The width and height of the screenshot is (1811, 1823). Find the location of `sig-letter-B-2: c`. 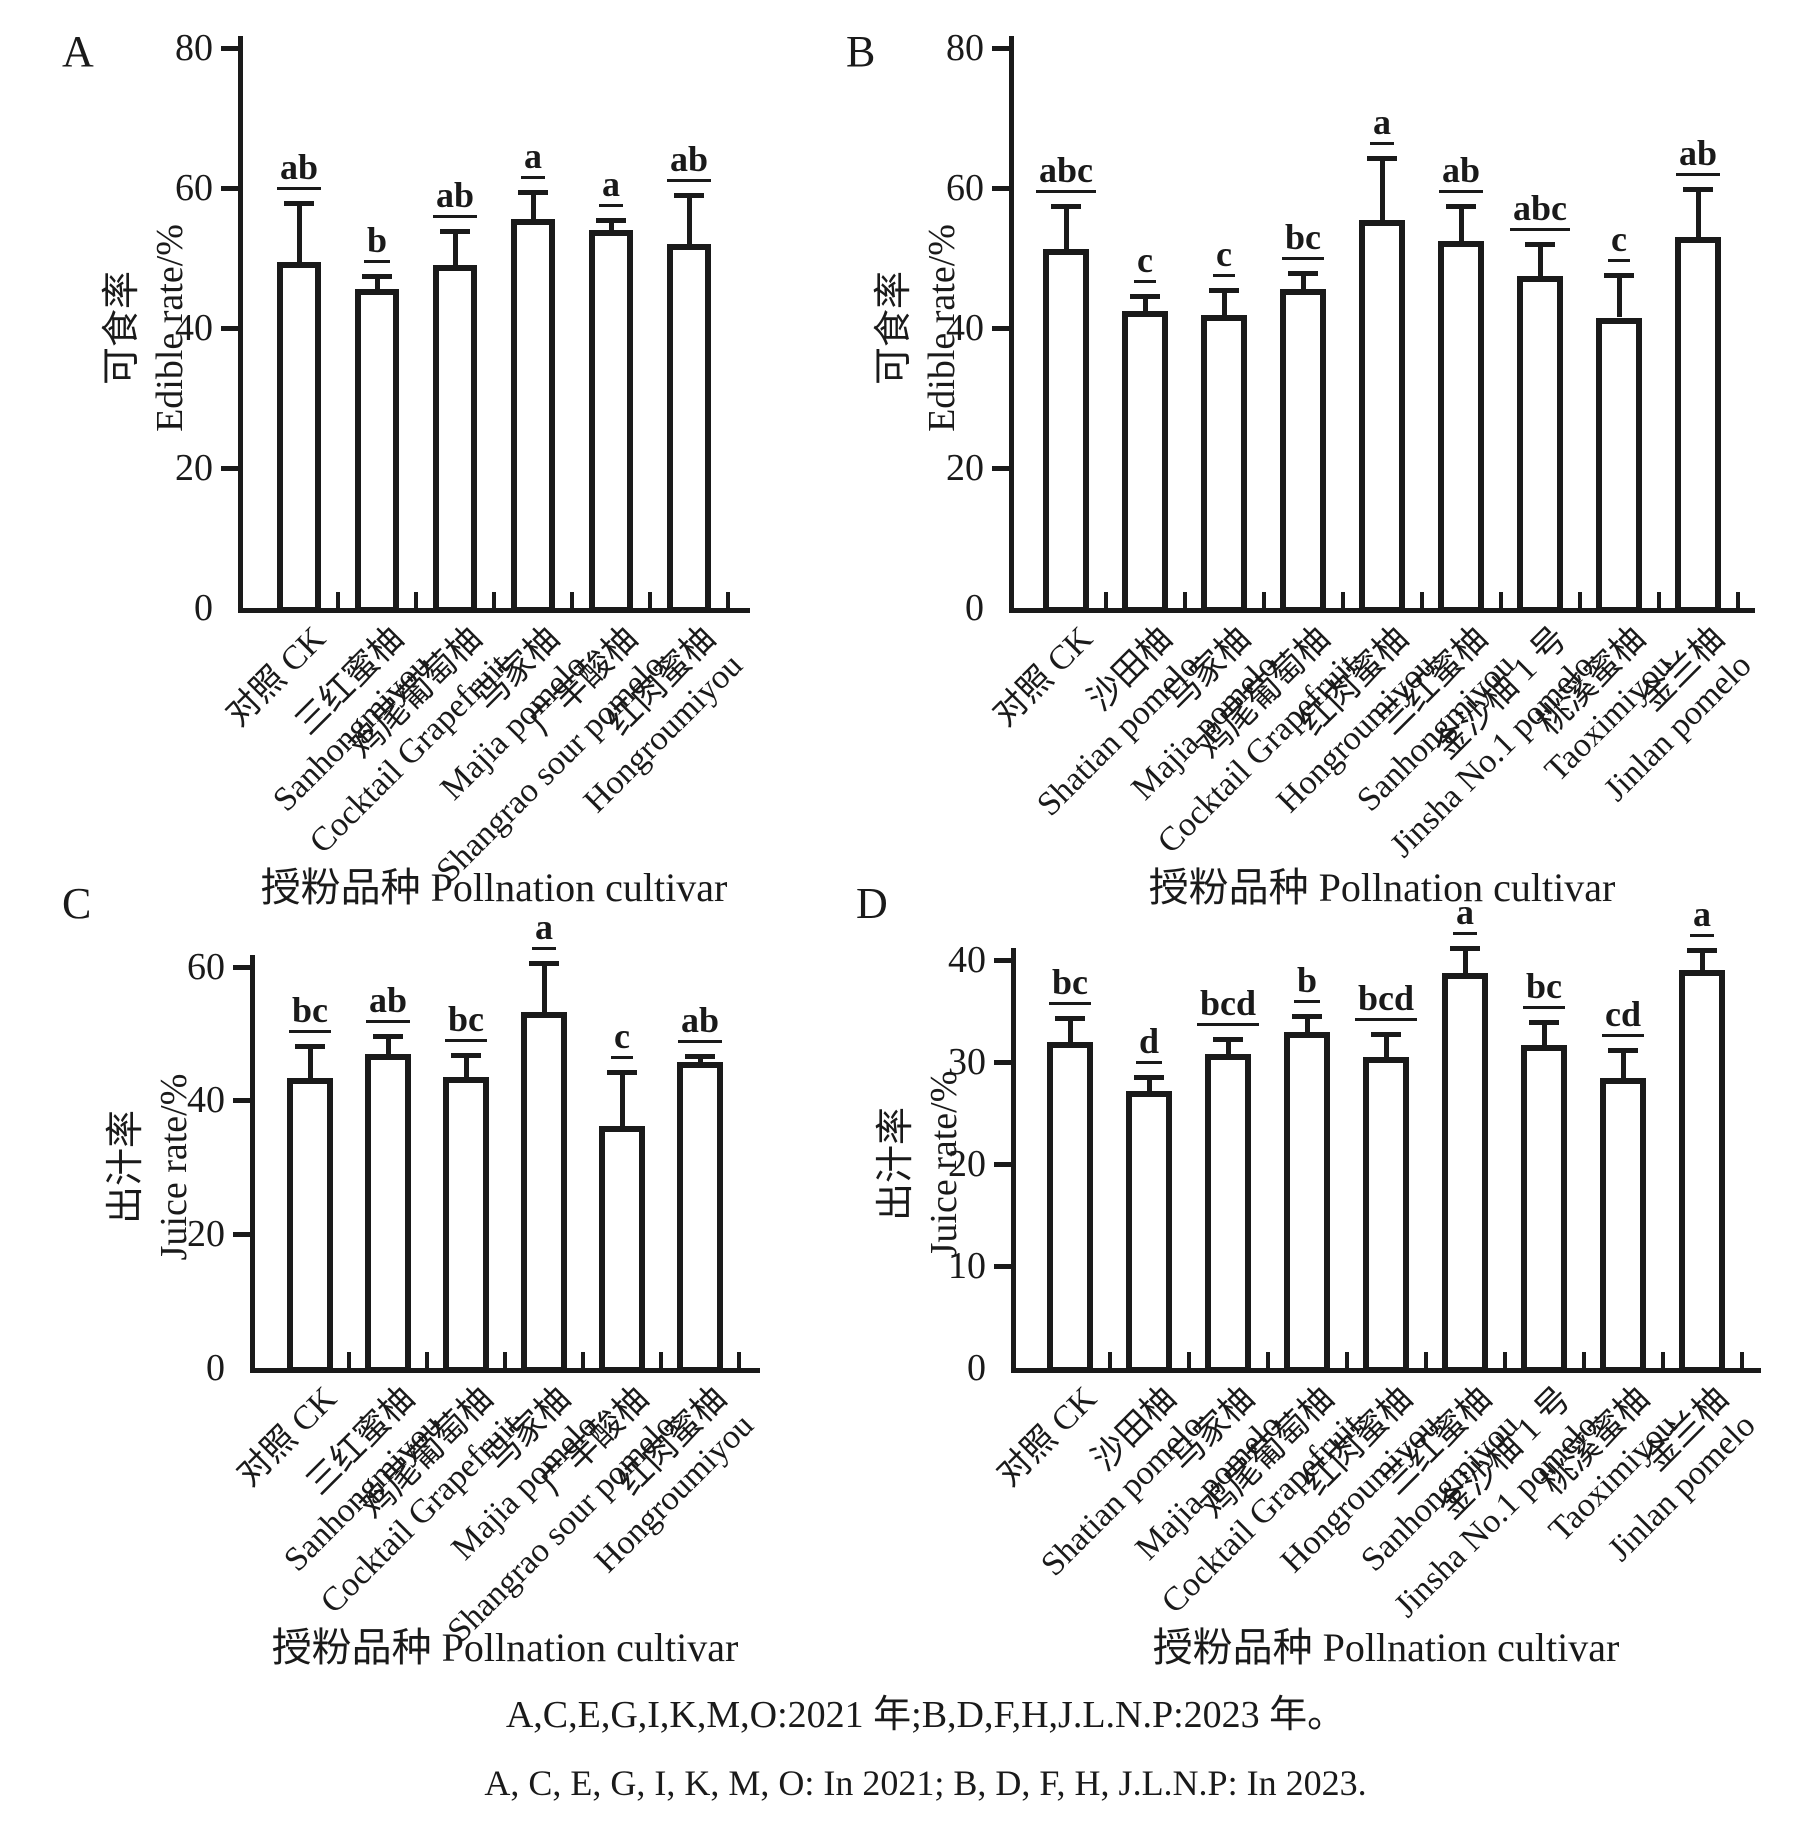

sig-letter-B-2: c is located at coordinates (1145, 261).